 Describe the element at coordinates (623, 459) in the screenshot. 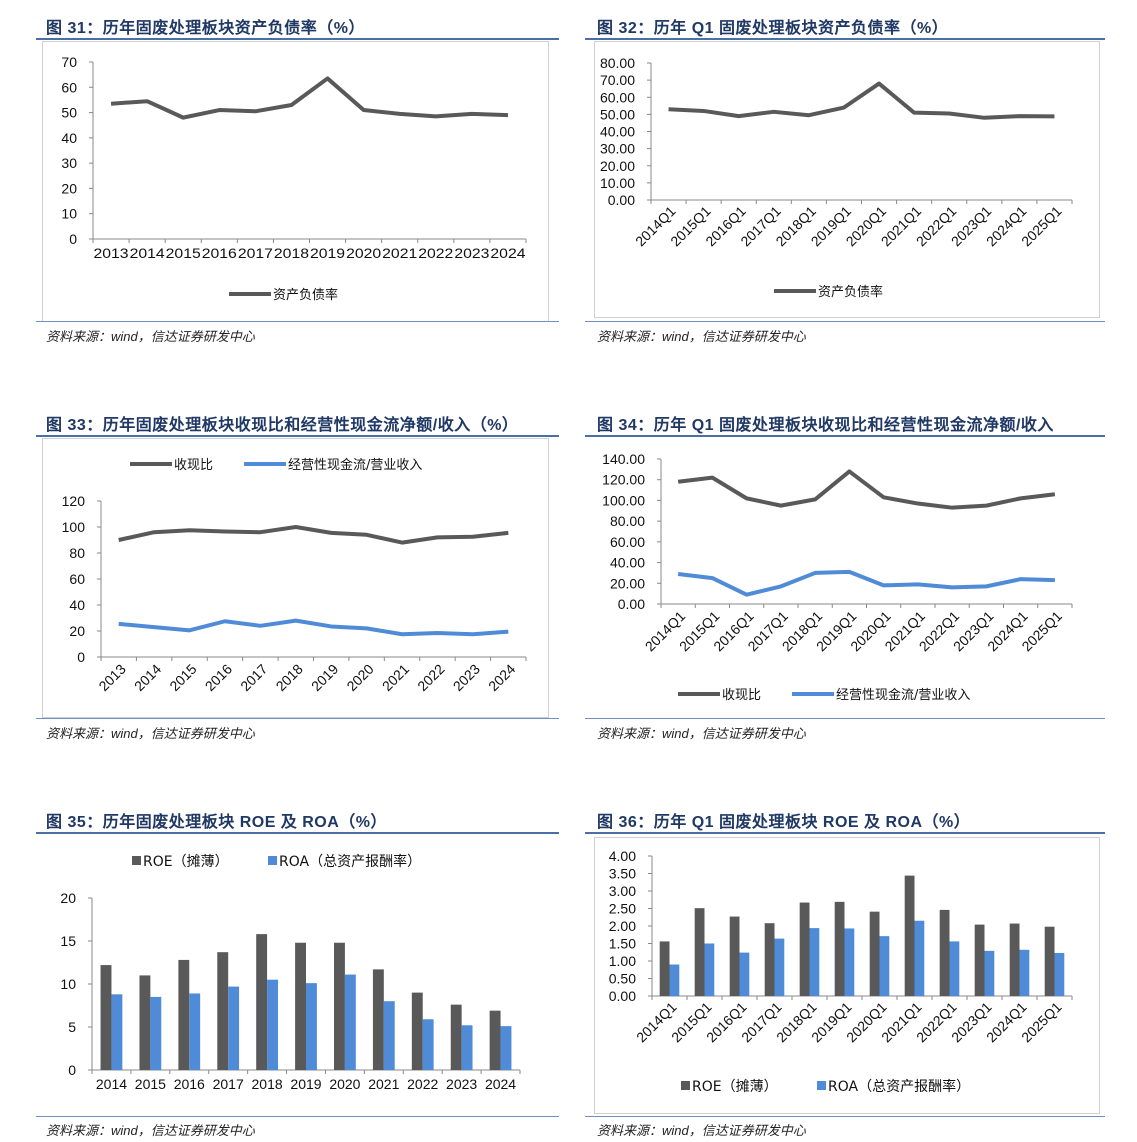

I see `y-tick-label: 140.00` at that location.